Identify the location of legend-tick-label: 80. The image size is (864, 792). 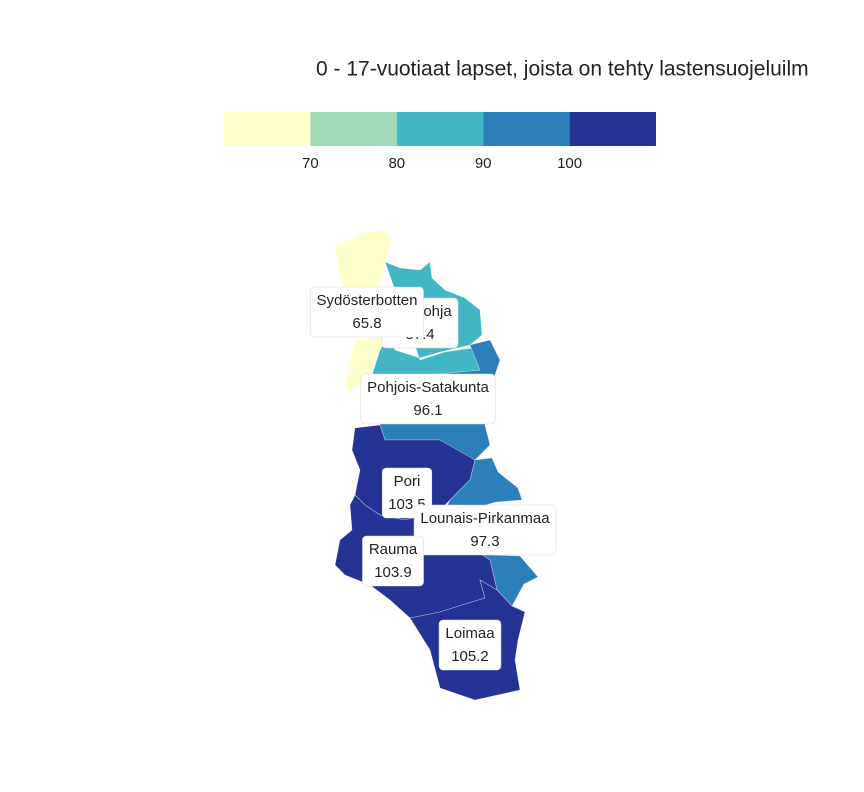
(396, 163).